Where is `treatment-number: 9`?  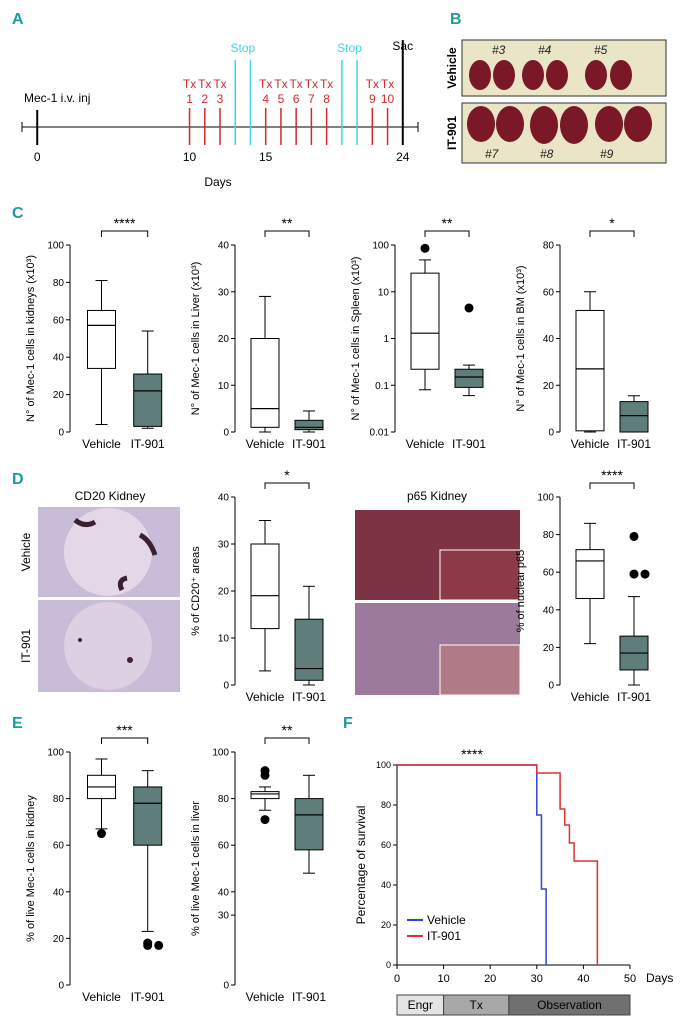
treatment-number: 9 is located at coordinates (372, 99).